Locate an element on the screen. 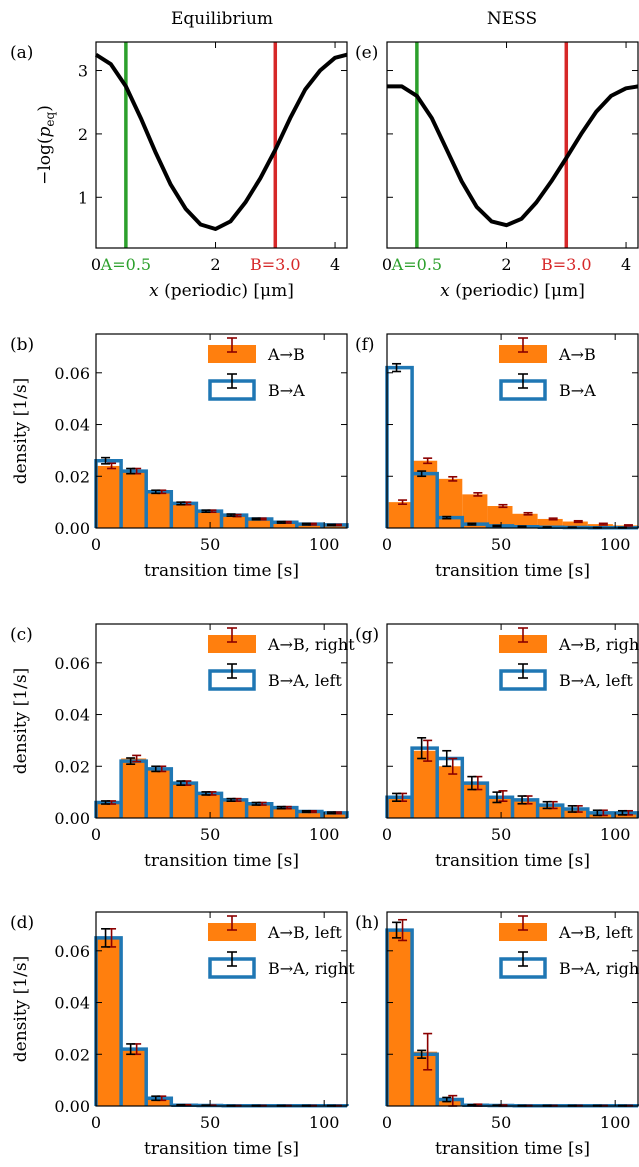 The height and width of the screenshot is (1167, 639). legend-label-outline: B→A, left is located at coordinates (596, 680).